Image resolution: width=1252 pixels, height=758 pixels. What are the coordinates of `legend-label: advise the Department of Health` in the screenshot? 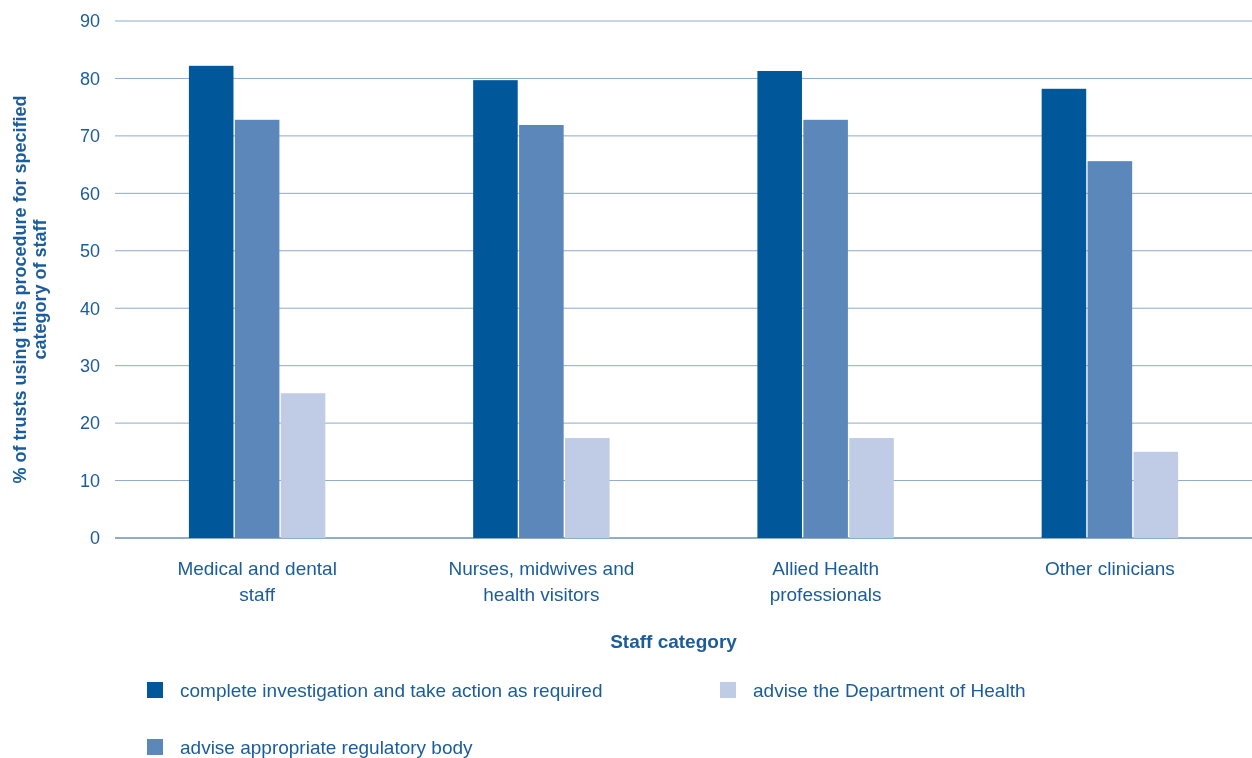 It's located at (889, 690).